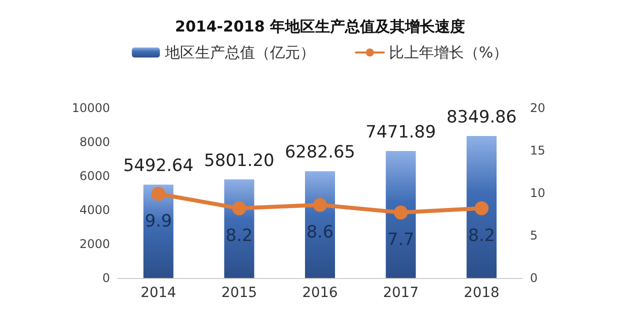  Describe the element at coordinates (239, 293) in the screenshot. I see `x-tick-label: 2015` at that location.